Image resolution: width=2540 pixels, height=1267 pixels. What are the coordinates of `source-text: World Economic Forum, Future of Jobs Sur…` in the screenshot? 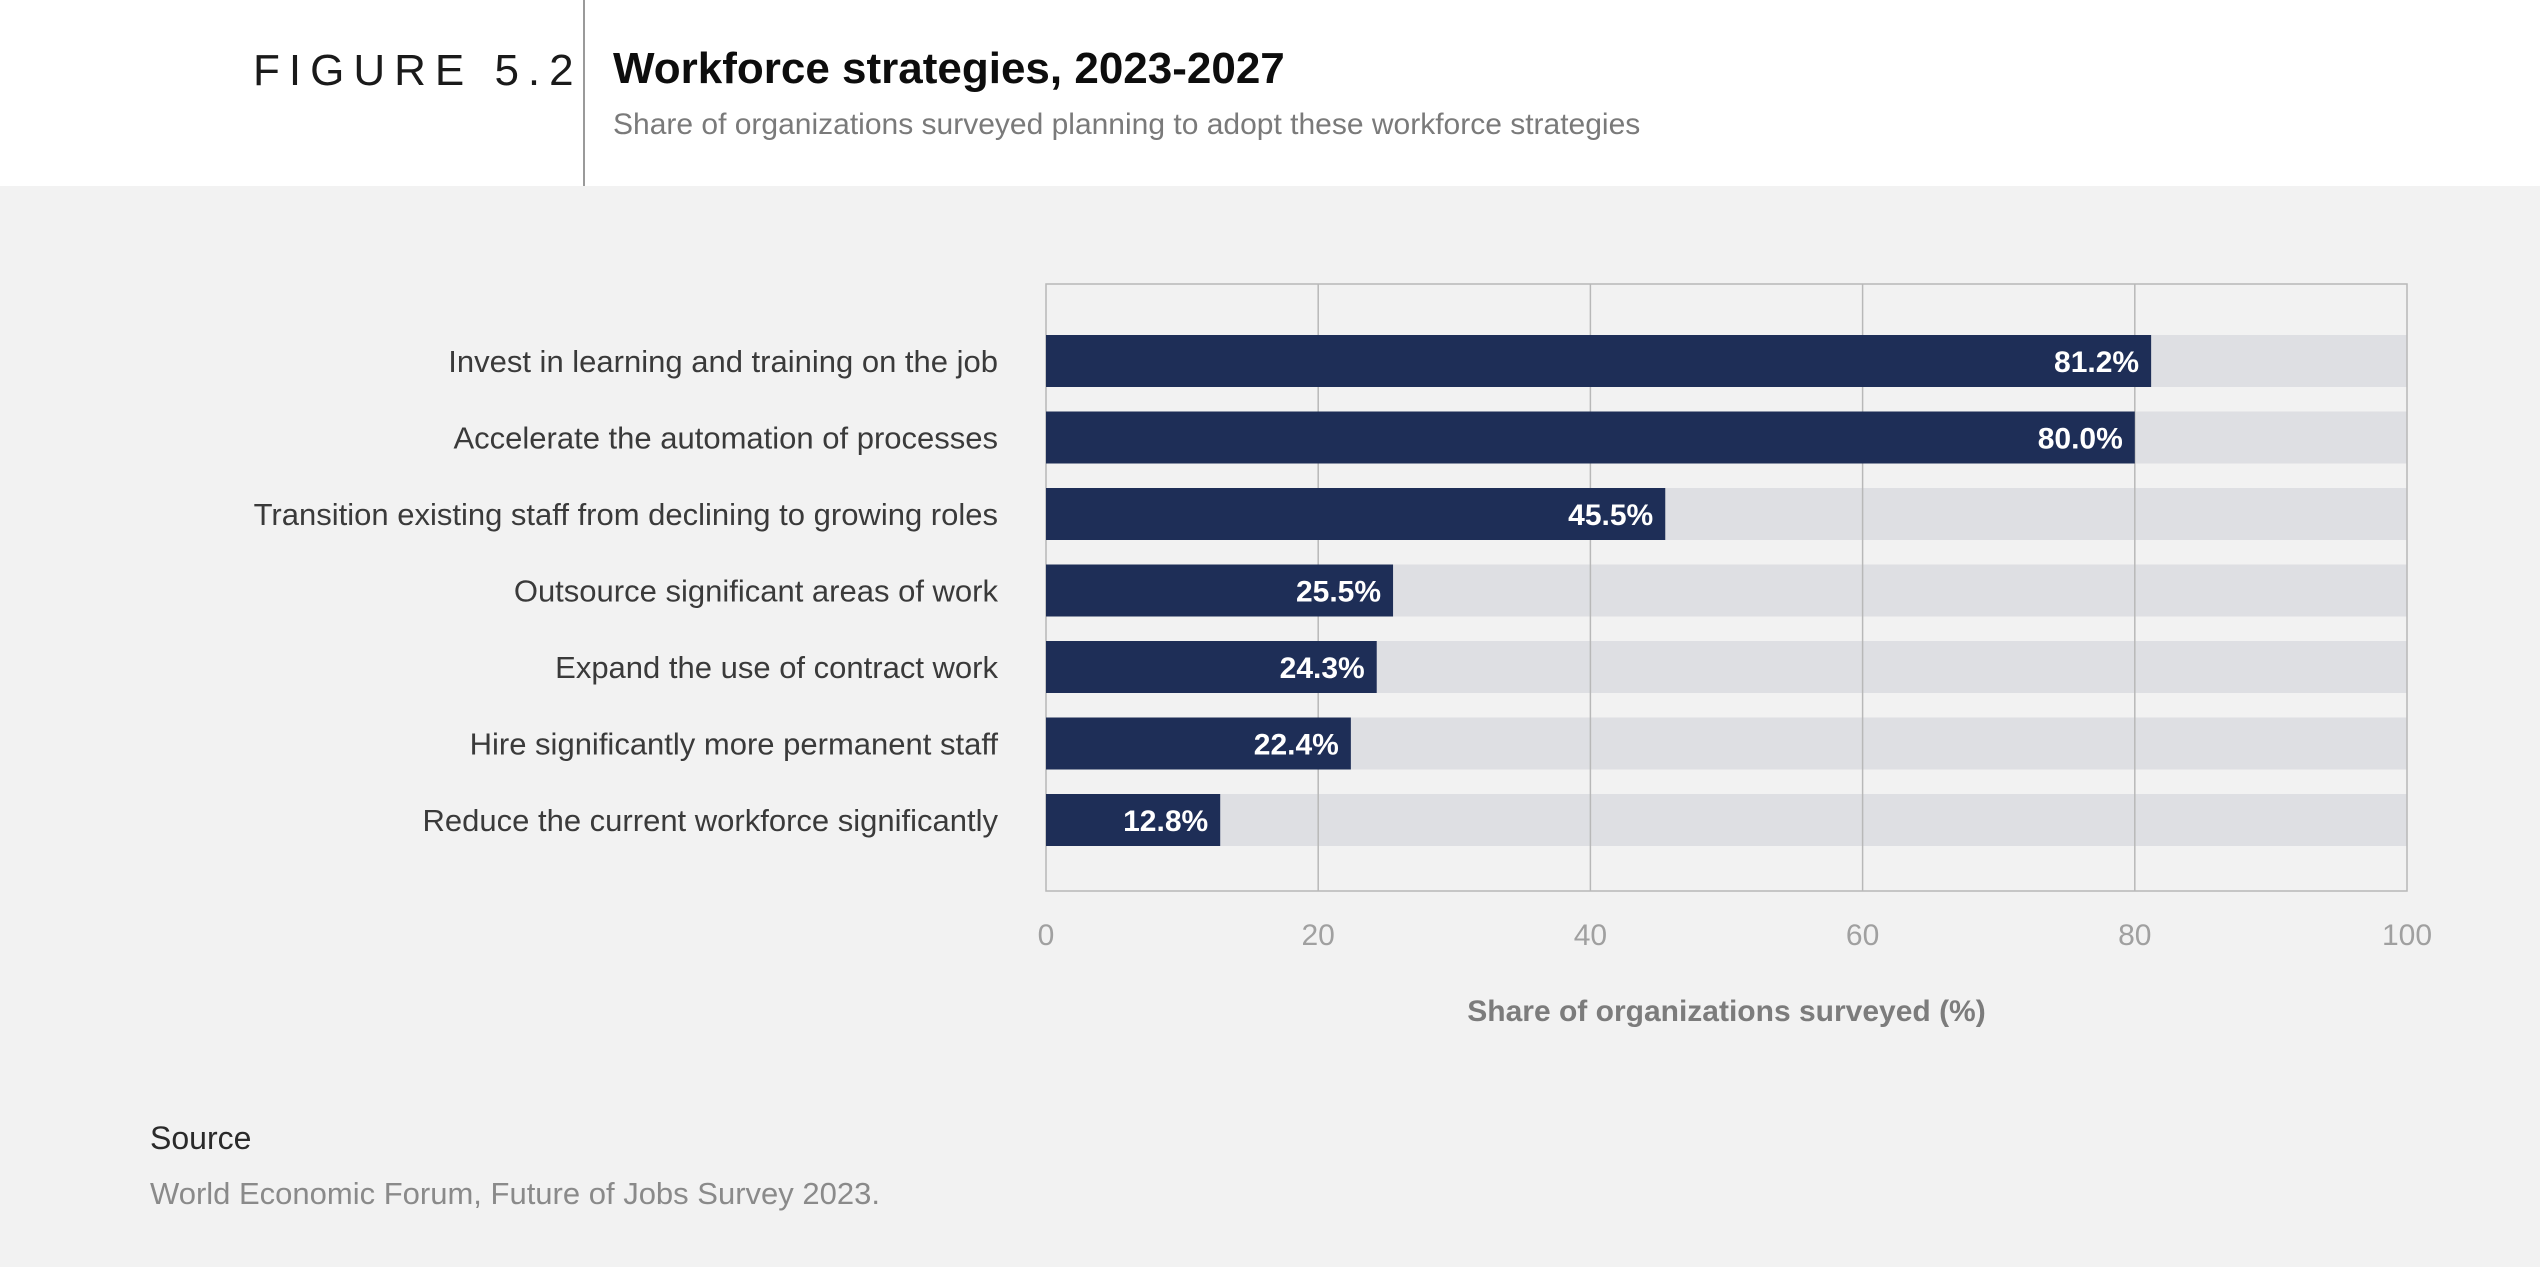 It's located at (515, 1193).